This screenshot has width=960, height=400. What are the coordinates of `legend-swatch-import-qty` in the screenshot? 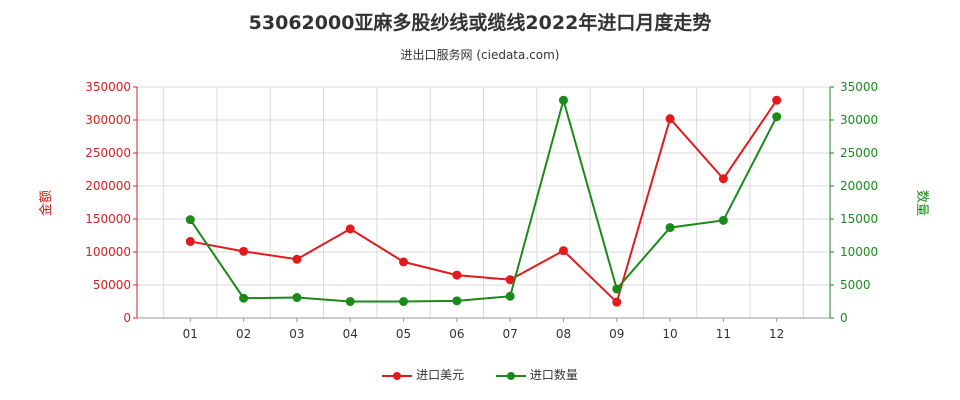 It's located at (510, 376).